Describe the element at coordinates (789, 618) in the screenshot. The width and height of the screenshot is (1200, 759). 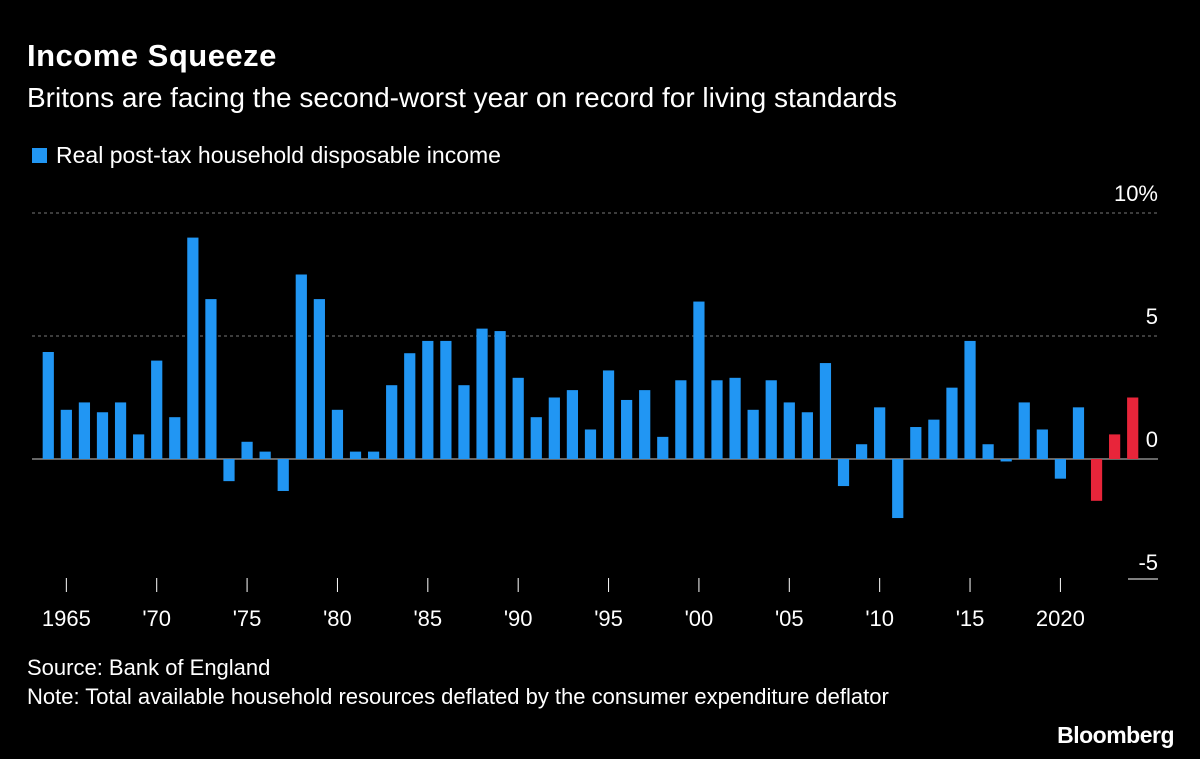
I see `x-tick-label: '05` at that location.